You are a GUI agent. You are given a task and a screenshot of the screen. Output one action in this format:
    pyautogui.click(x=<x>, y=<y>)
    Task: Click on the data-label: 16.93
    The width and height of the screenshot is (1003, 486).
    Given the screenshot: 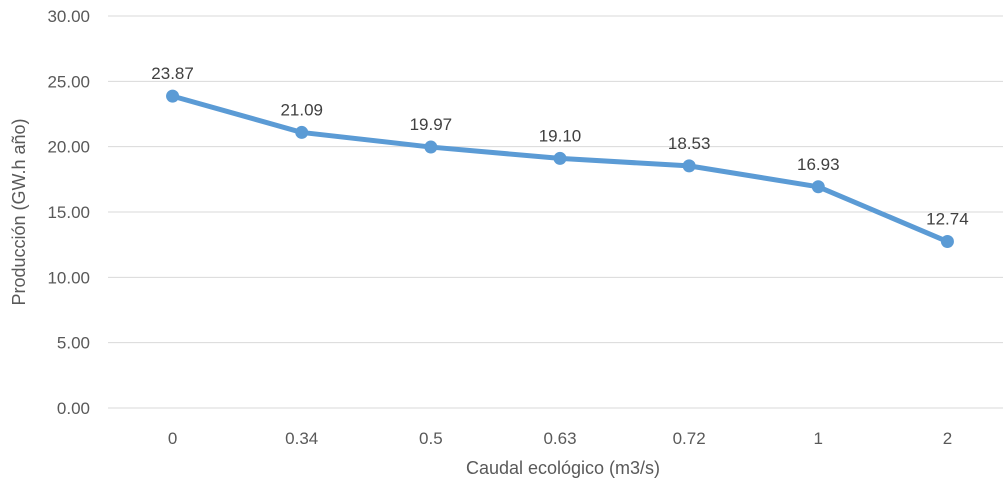 What is the action you would take?
    pyautogui.click(x=818, y=164)
    